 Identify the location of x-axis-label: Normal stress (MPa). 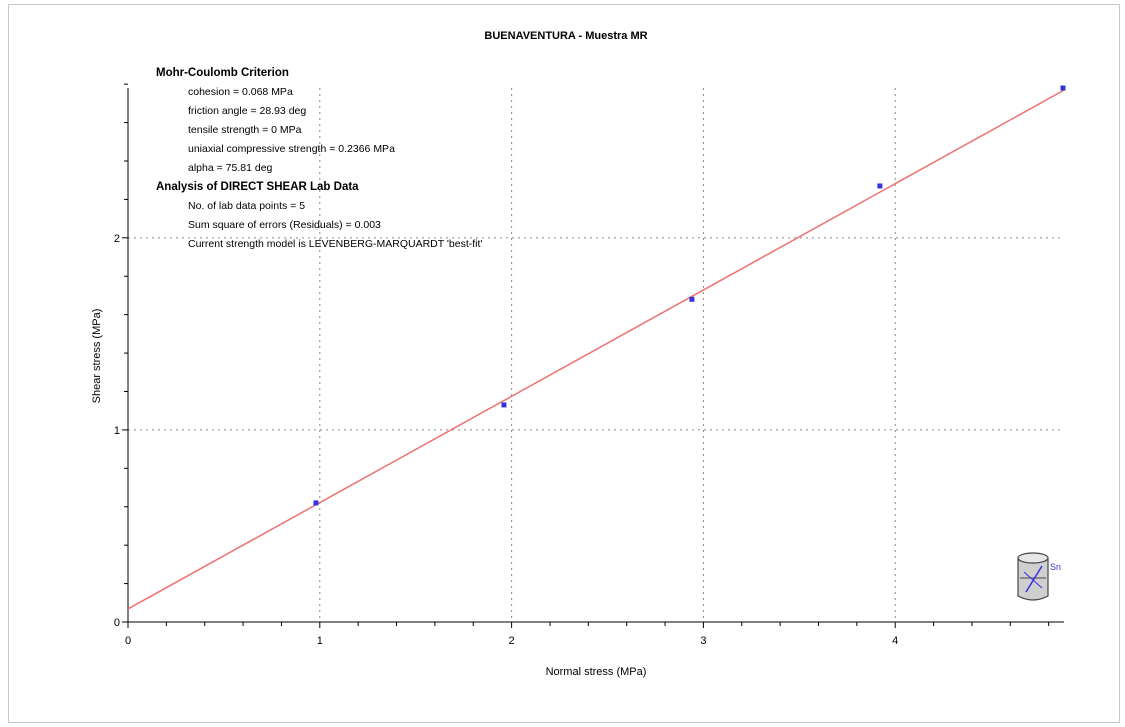
(596, 672).